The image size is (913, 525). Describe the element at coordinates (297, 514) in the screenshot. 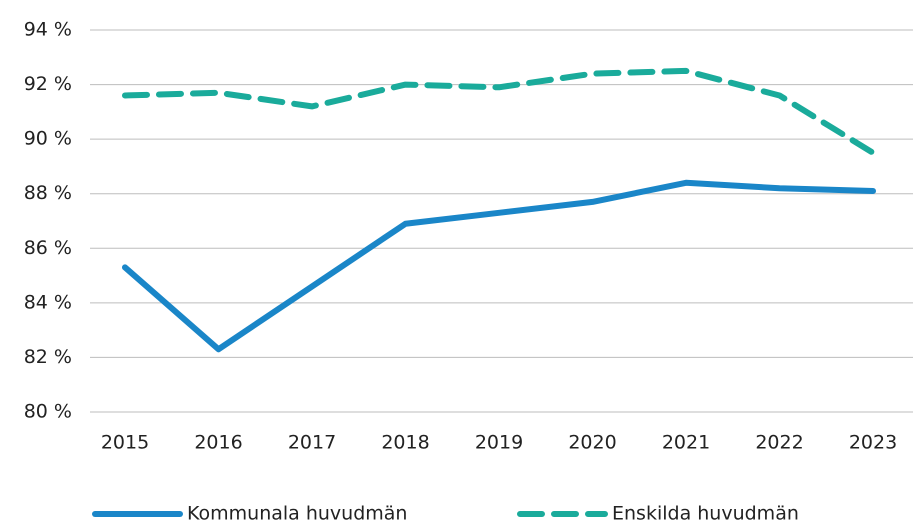

I see `legend-label: Kommunala huvudmän` at that location.